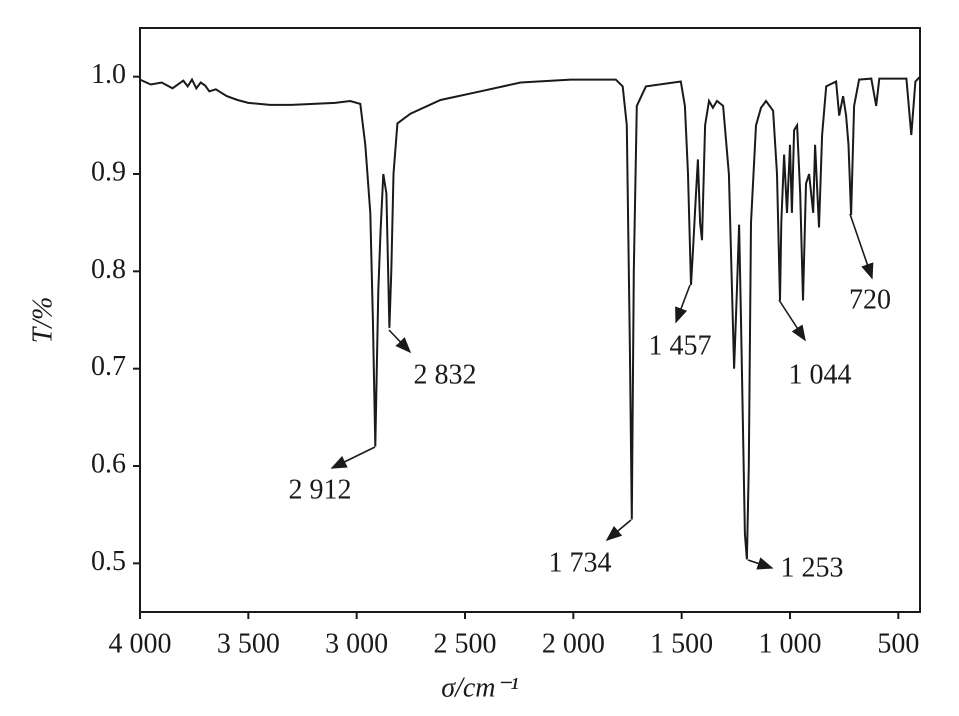  What do you see at coordinates (812, 567) in the screenshot?
I see `peak-label: 1 253` at bounding box center [812, 567].